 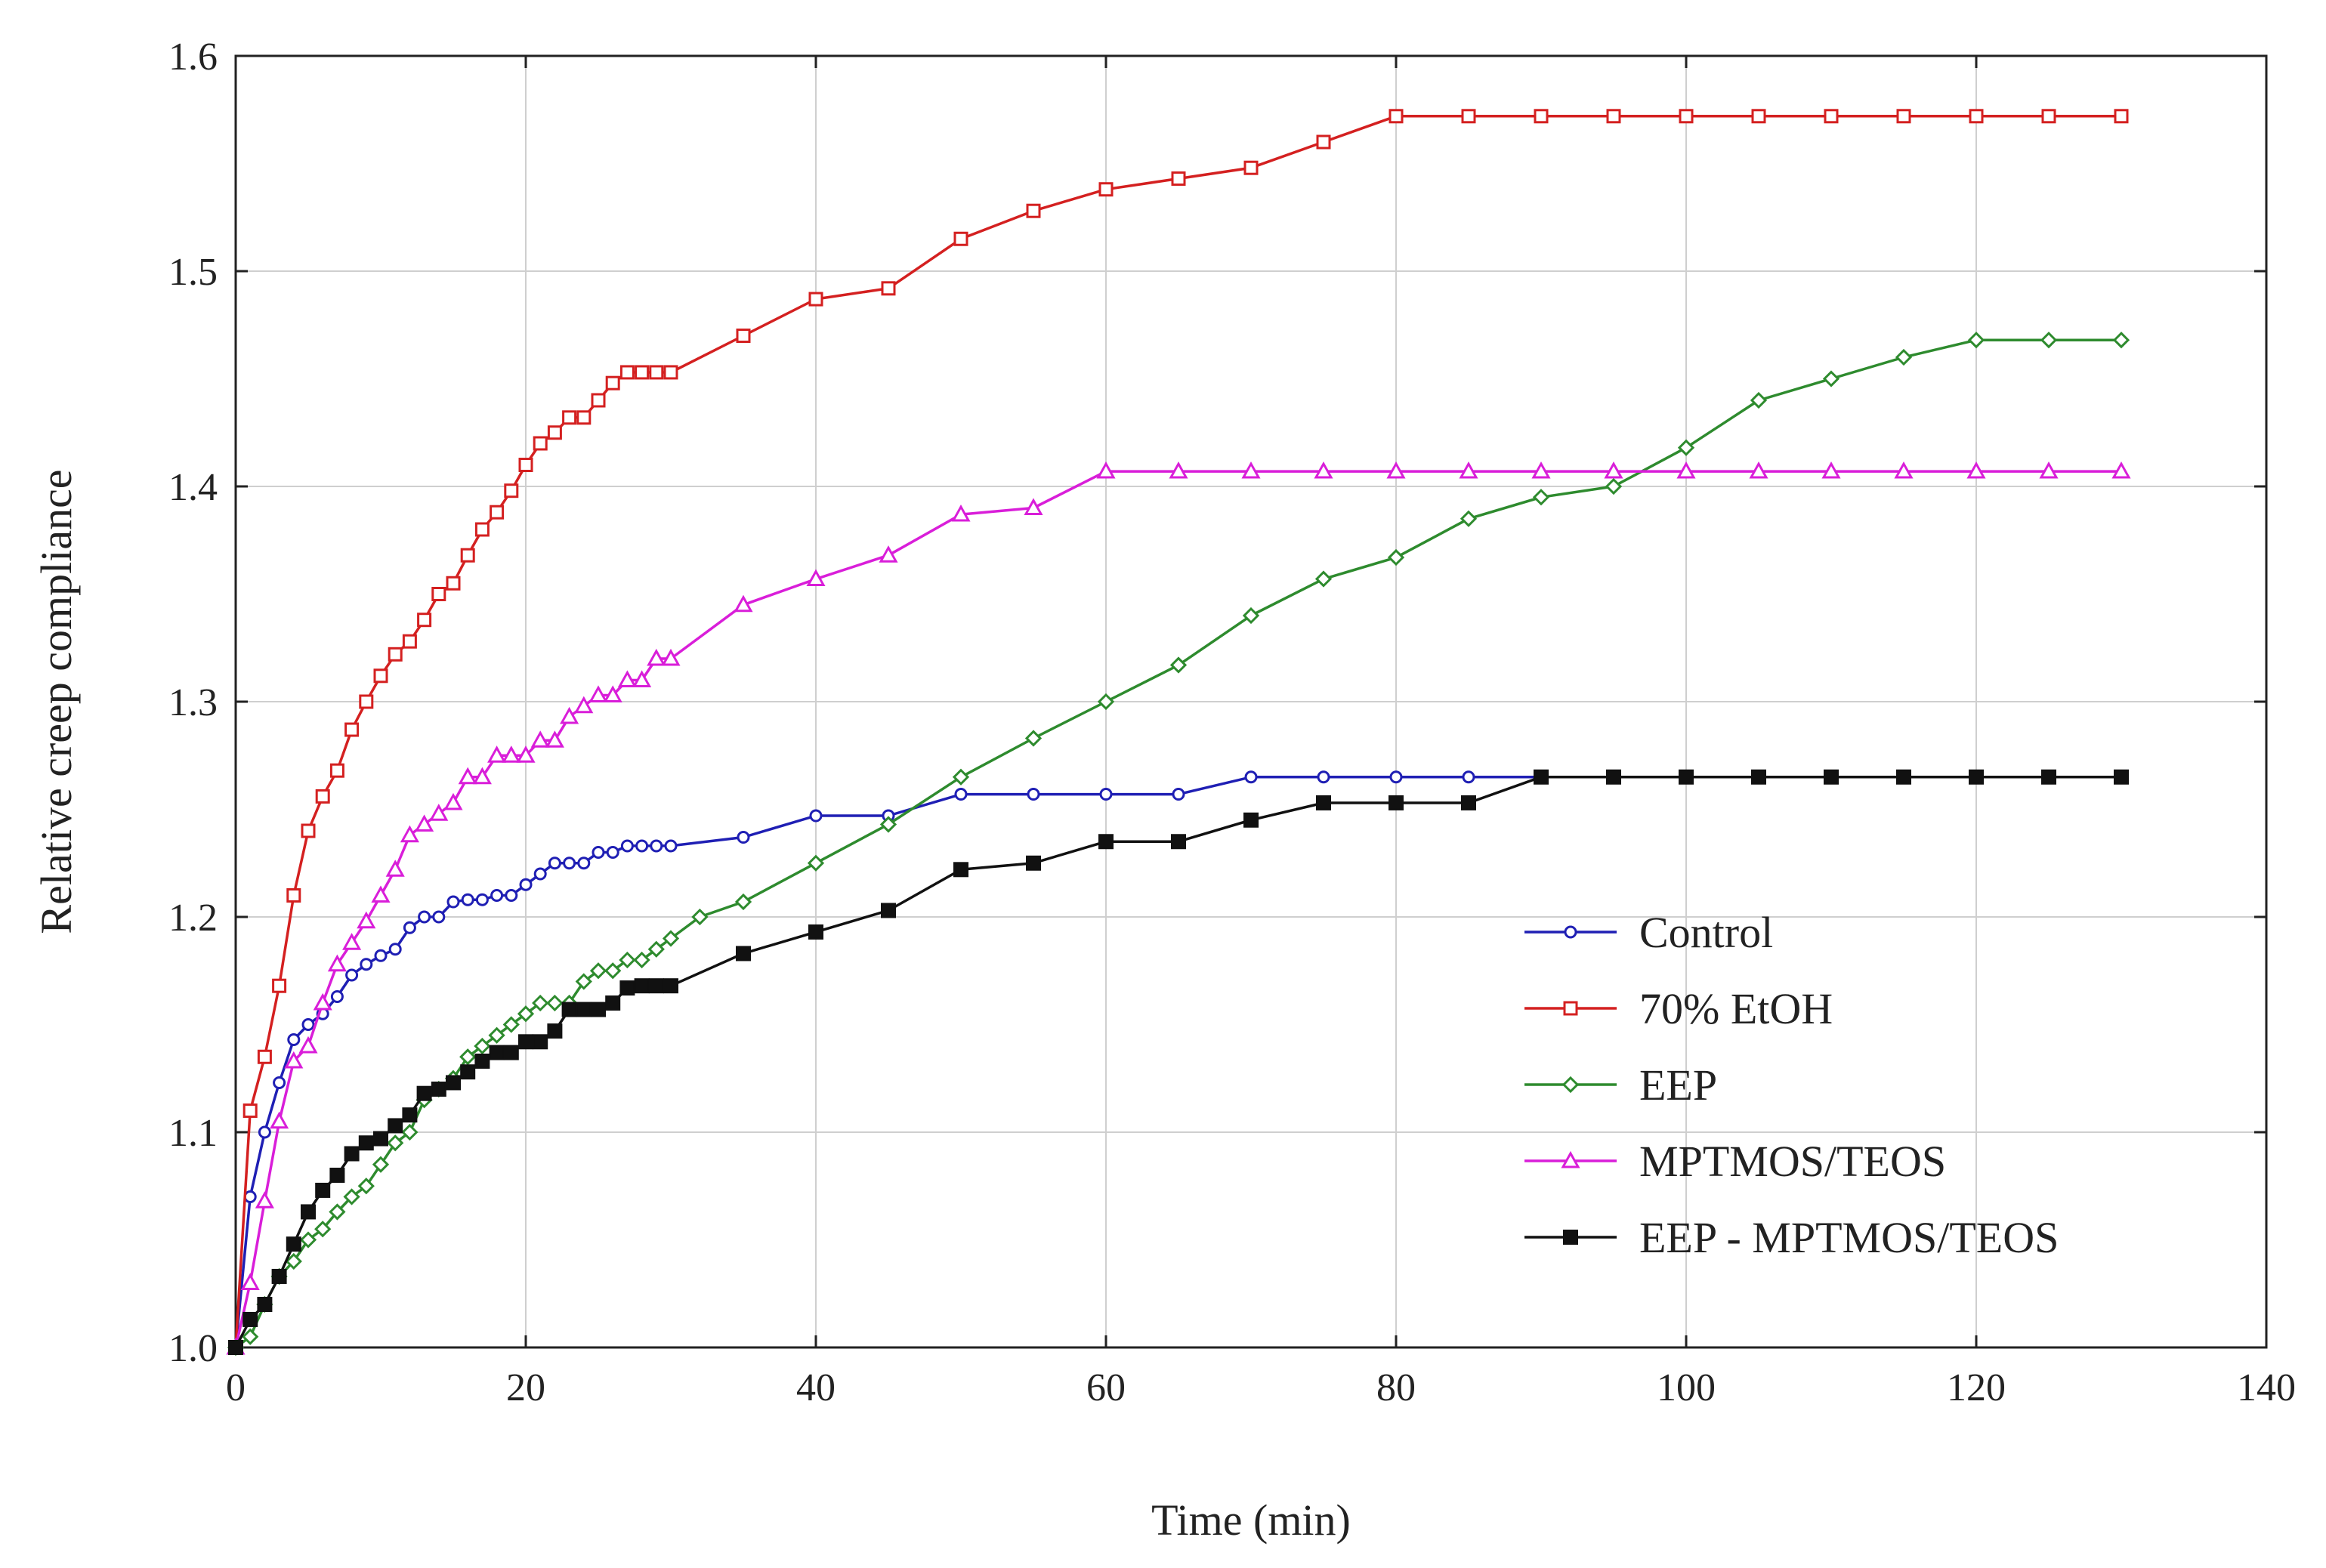 I want to click on legend-item: Control, so click(x=1649, y=932).